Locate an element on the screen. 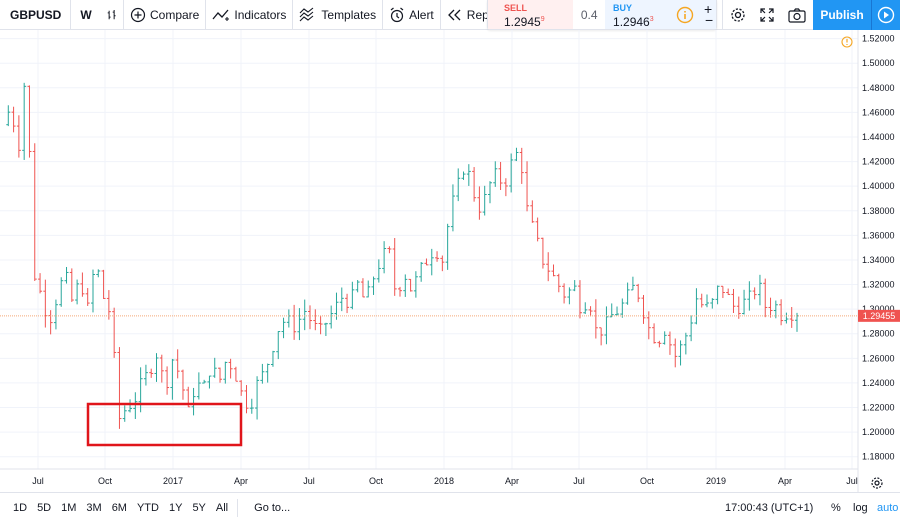 Image resolution: width=900 pixels, height=523 pixels. toolbar-divider is located at coordinates (383, 15).